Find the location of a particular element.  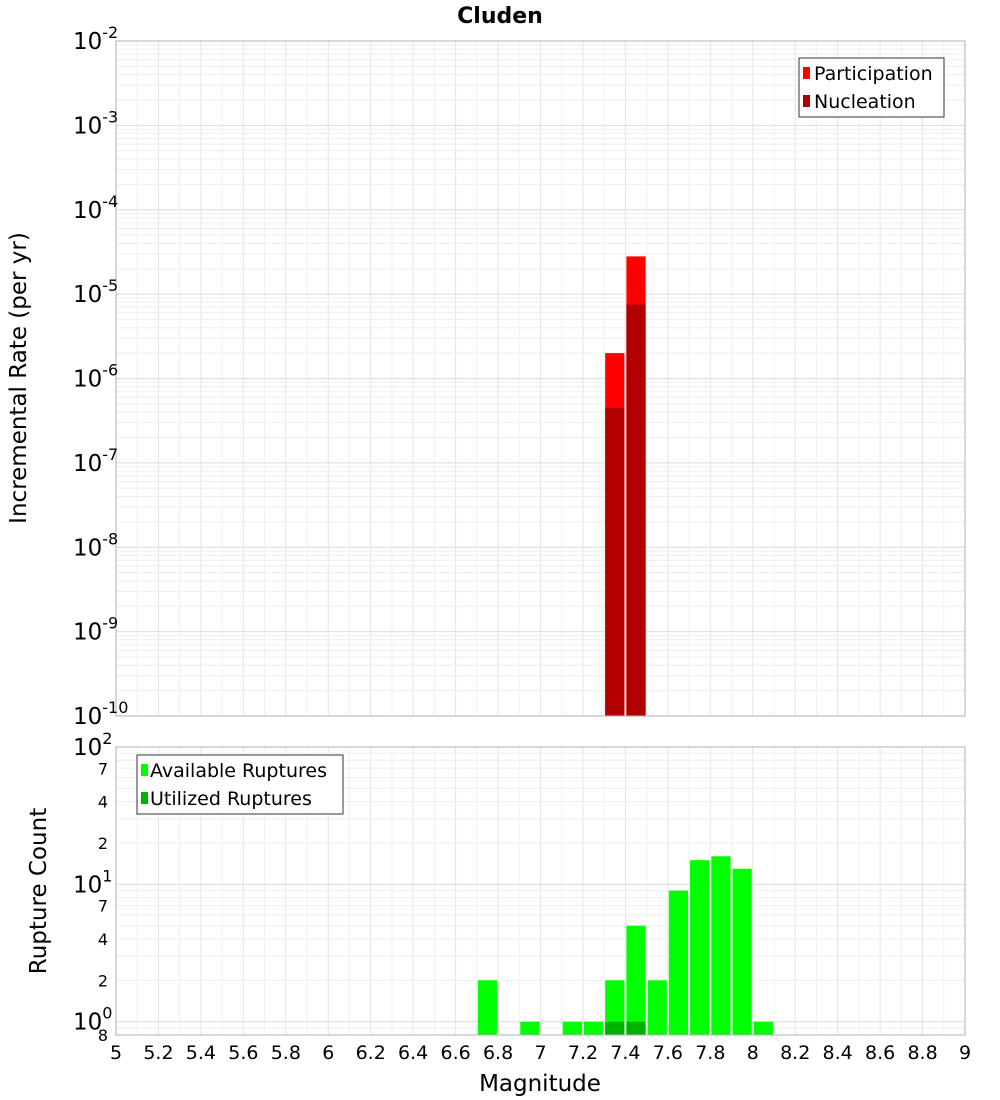

top-legend: Participation Nucleation is located at coordinates (871, 87).